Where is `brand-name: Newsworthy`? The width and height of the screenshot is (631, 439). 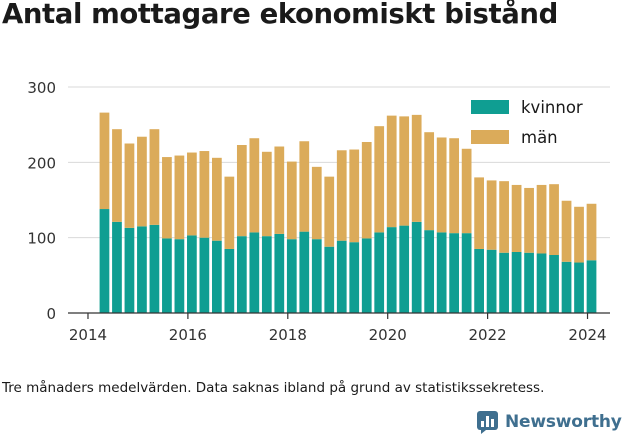
brand-name: Newsworthy is located at coordinates (563, 422).